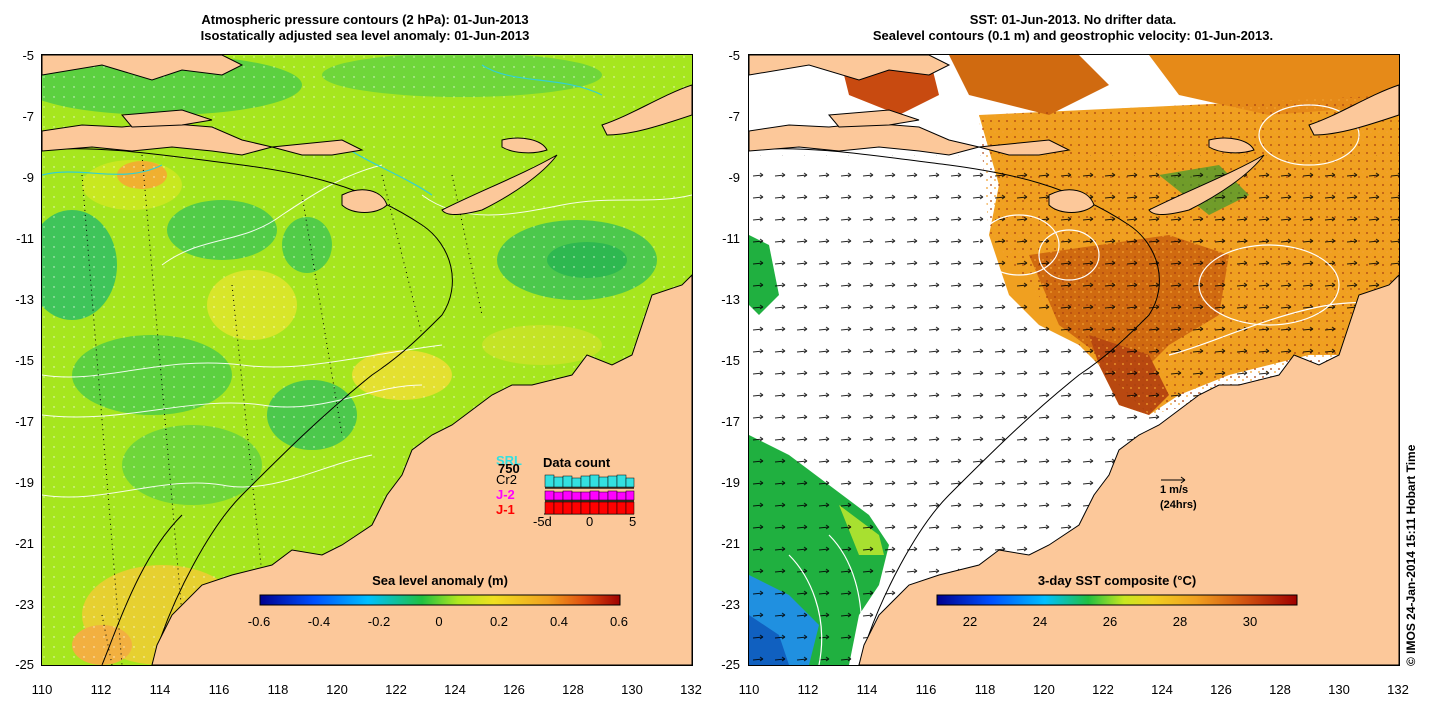  What do you see at coordinates (1040, 621) in the screenshot?
I see `sst-colorbar-tick: 24` at bounding box center [1040, 621].